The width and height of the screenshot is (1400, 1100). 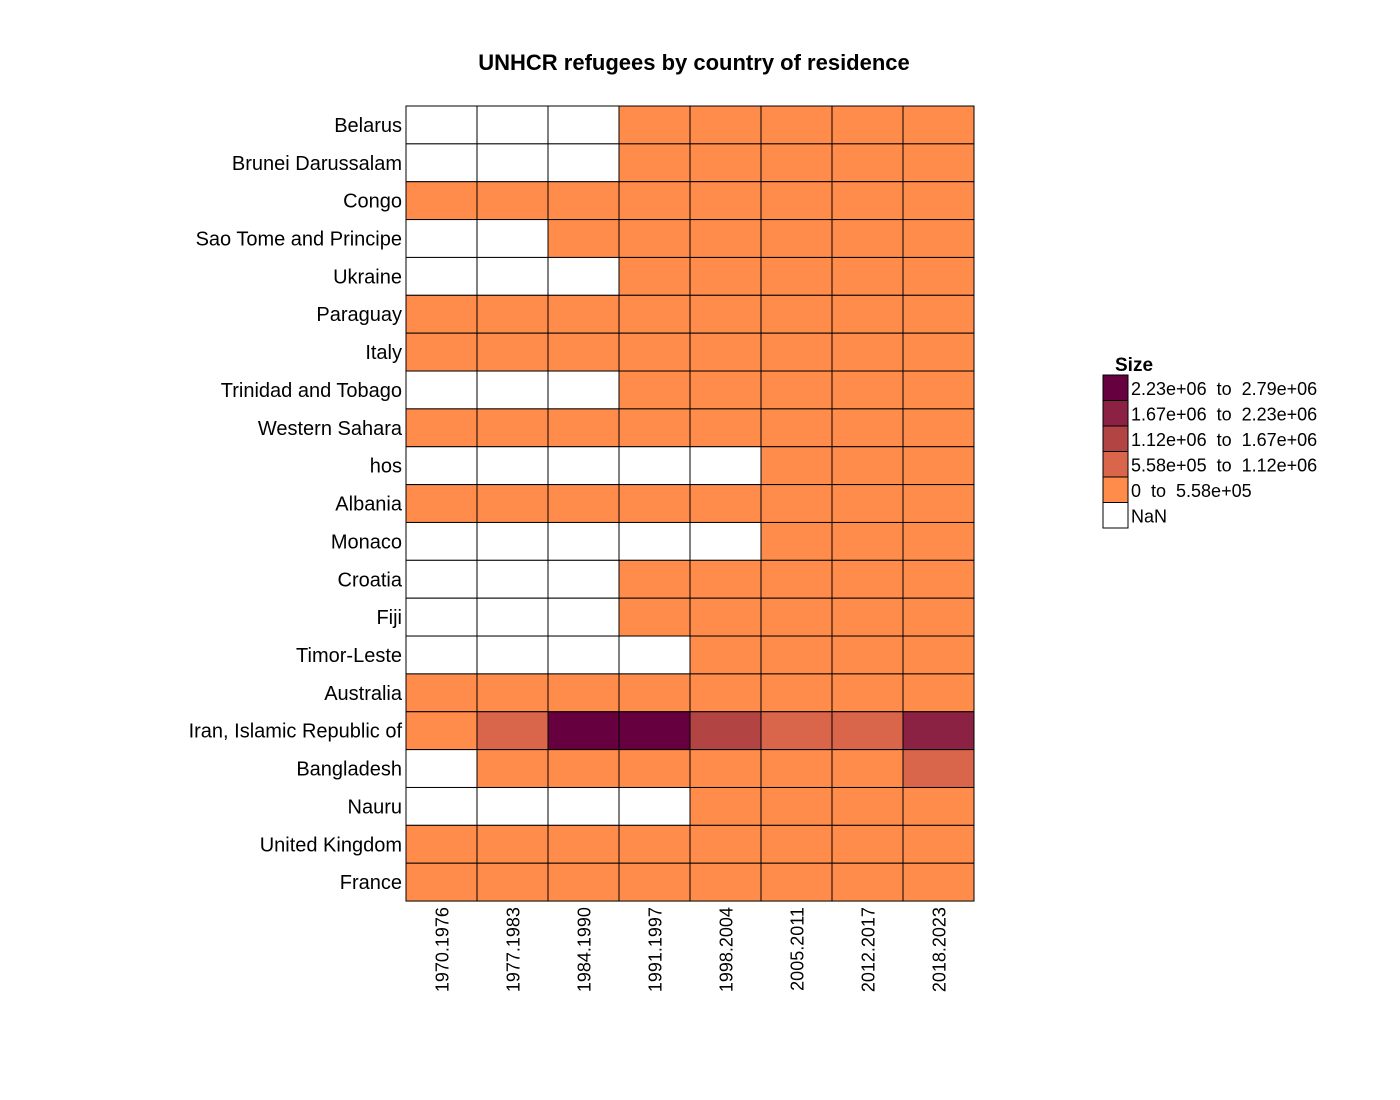 What do you see at coordinates (869, 949) in the screenshot?
I see `column-label: 2012.2017` at bounding box center [869, 949].